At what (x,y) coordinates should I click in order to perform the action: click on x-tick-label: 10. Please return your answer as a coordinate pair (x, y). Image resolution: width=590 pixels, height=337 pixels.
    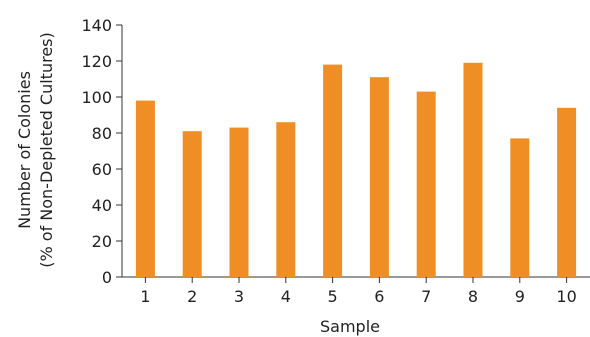
    Looking at the image, I should click on (566, 296).